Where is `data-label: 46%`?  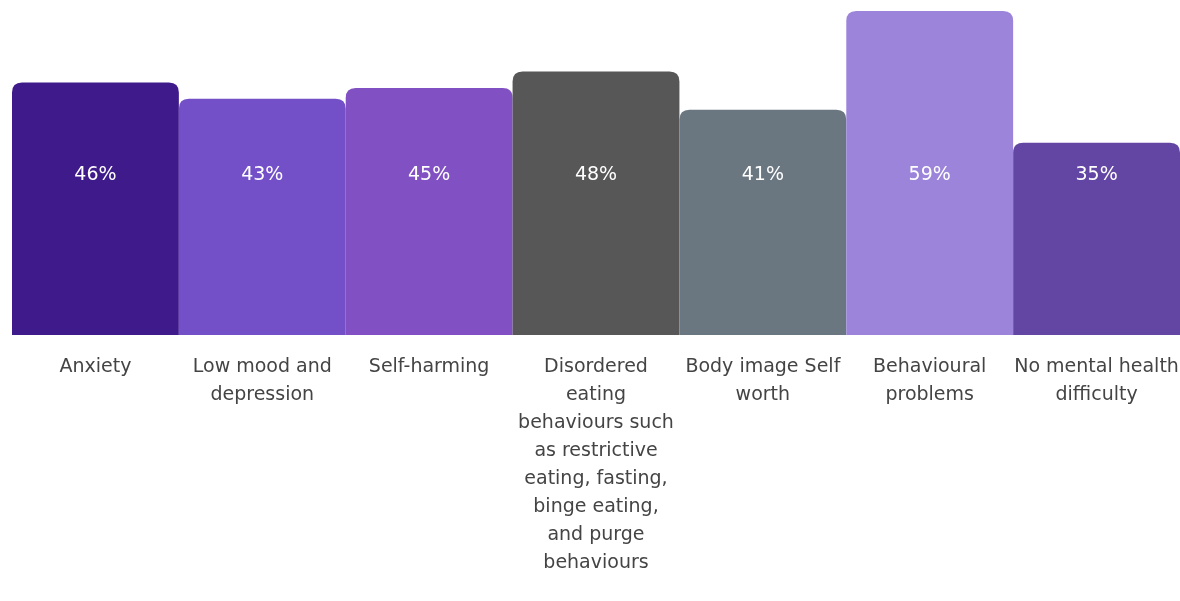
data-label: 46% is located at coordinates (95, 173).